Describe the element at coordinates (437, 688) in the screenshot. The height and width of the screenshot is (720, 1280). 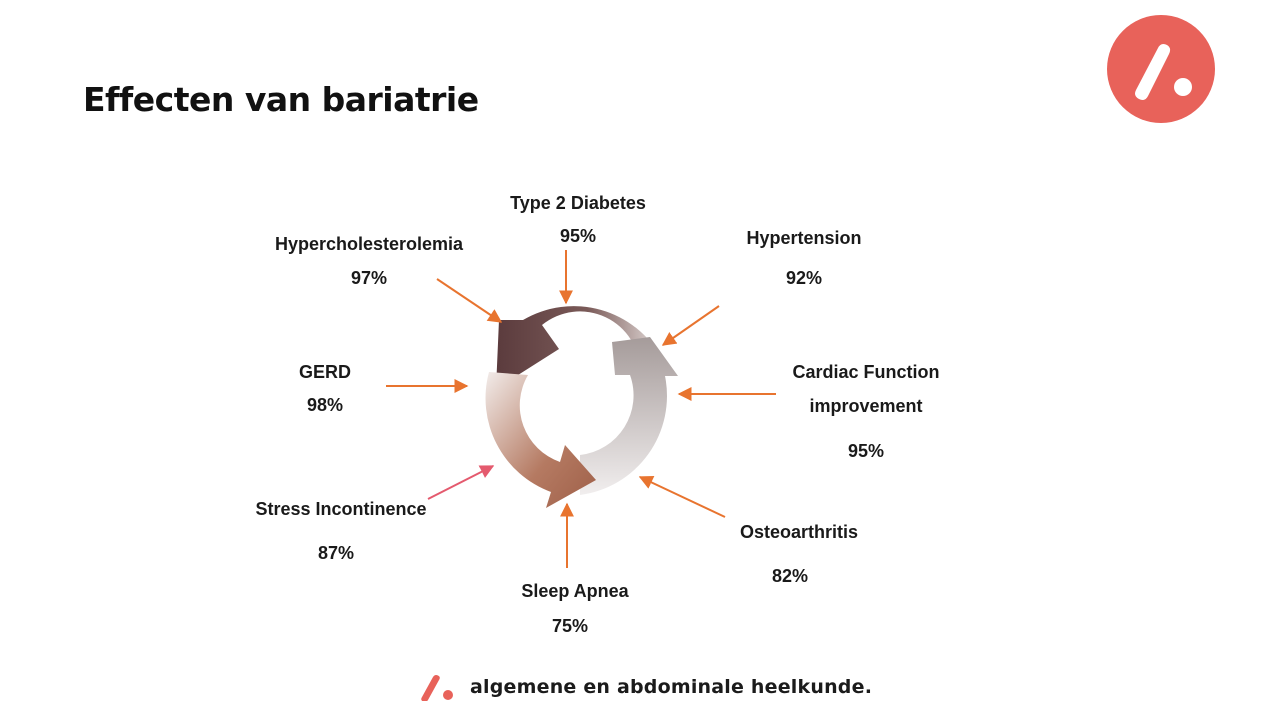
I see `footer-logo-icon` at that location.